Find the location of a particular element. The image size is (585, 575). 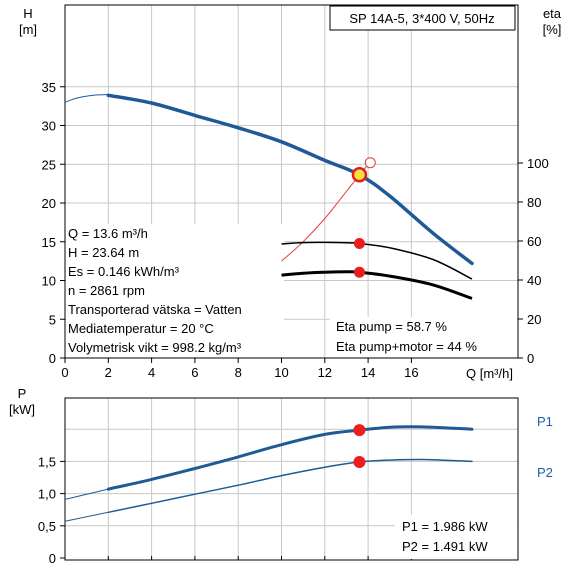

info-liquid: Transporterad vätska = Vatten is located at coordinates (155, 309).